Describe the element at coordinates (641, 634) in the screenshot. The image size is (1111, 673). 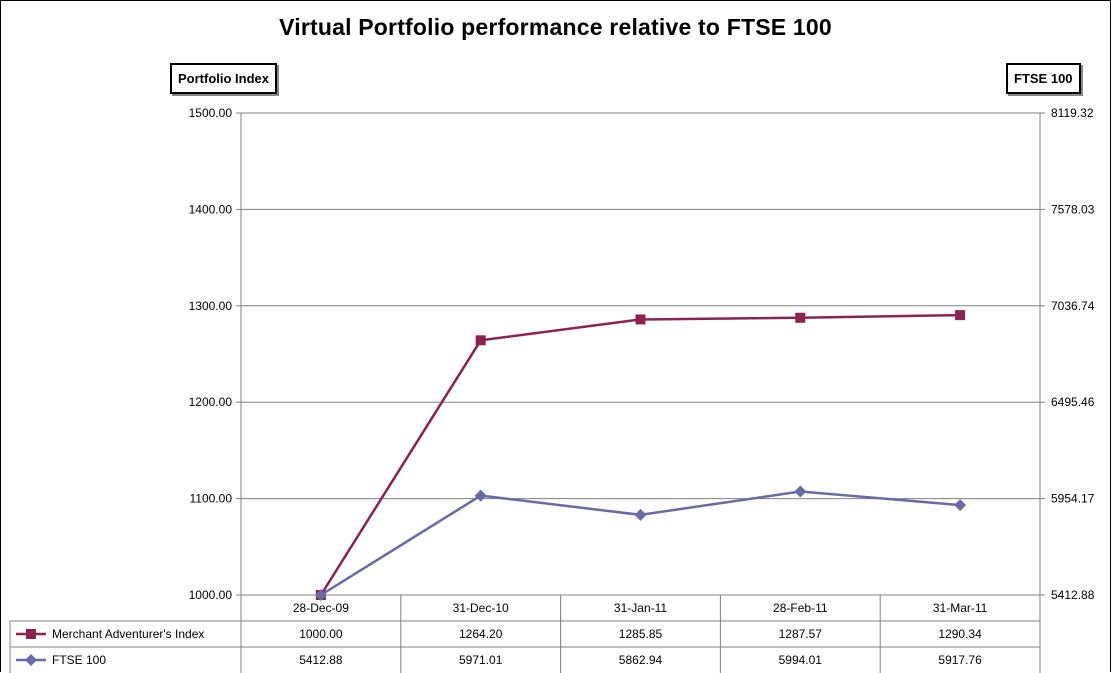
I see `data-label-0: 1285.85` at that location.